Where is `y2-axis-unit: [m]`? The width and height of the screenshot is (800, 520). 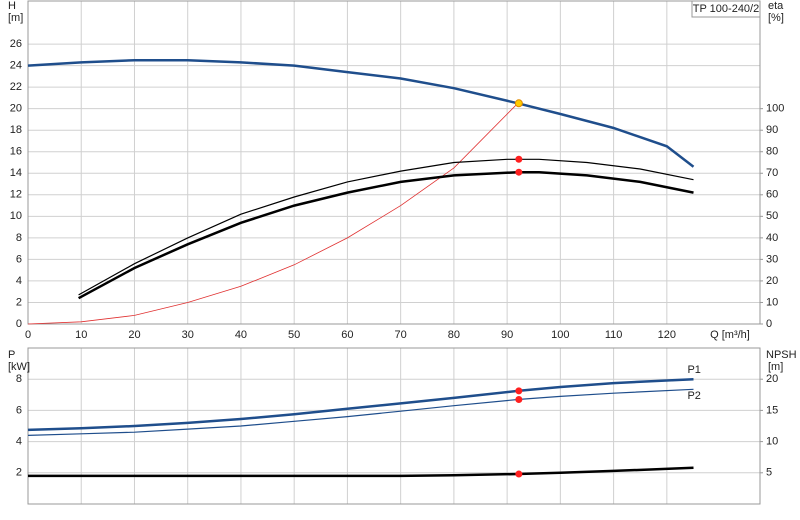
y2-axis-unit: [m] is located at coordinates (775, 367).